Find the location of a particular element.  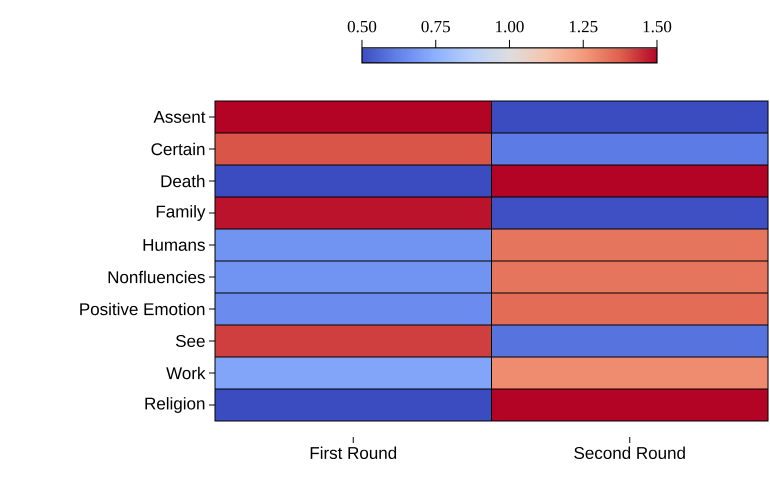

y-tick-label: Work is located at coordinates (186, 373).